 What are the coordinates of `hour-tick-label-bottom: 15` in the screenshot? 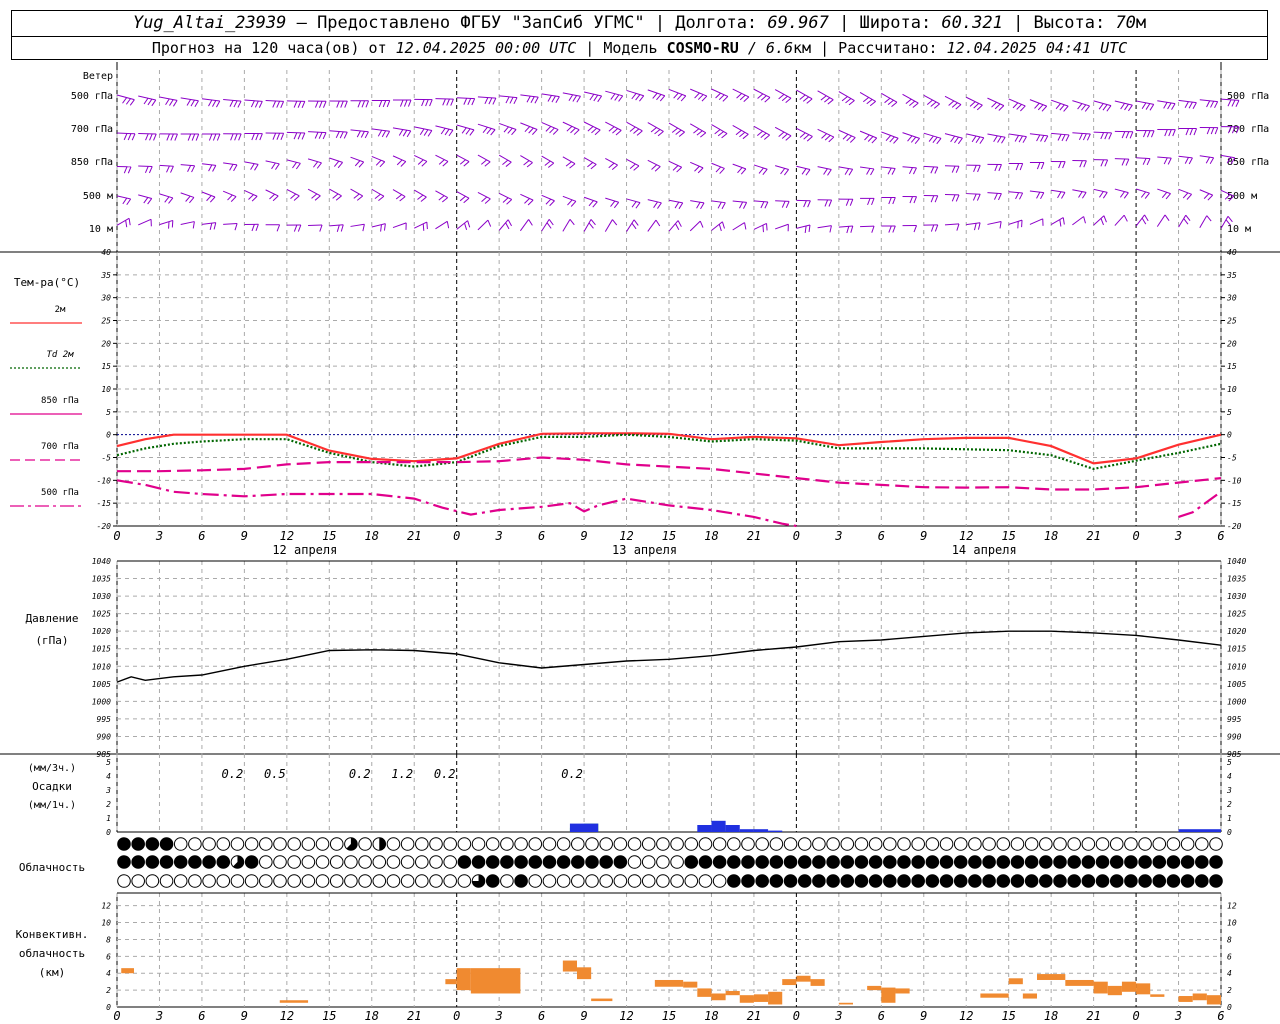 It's located at (329, 1016).